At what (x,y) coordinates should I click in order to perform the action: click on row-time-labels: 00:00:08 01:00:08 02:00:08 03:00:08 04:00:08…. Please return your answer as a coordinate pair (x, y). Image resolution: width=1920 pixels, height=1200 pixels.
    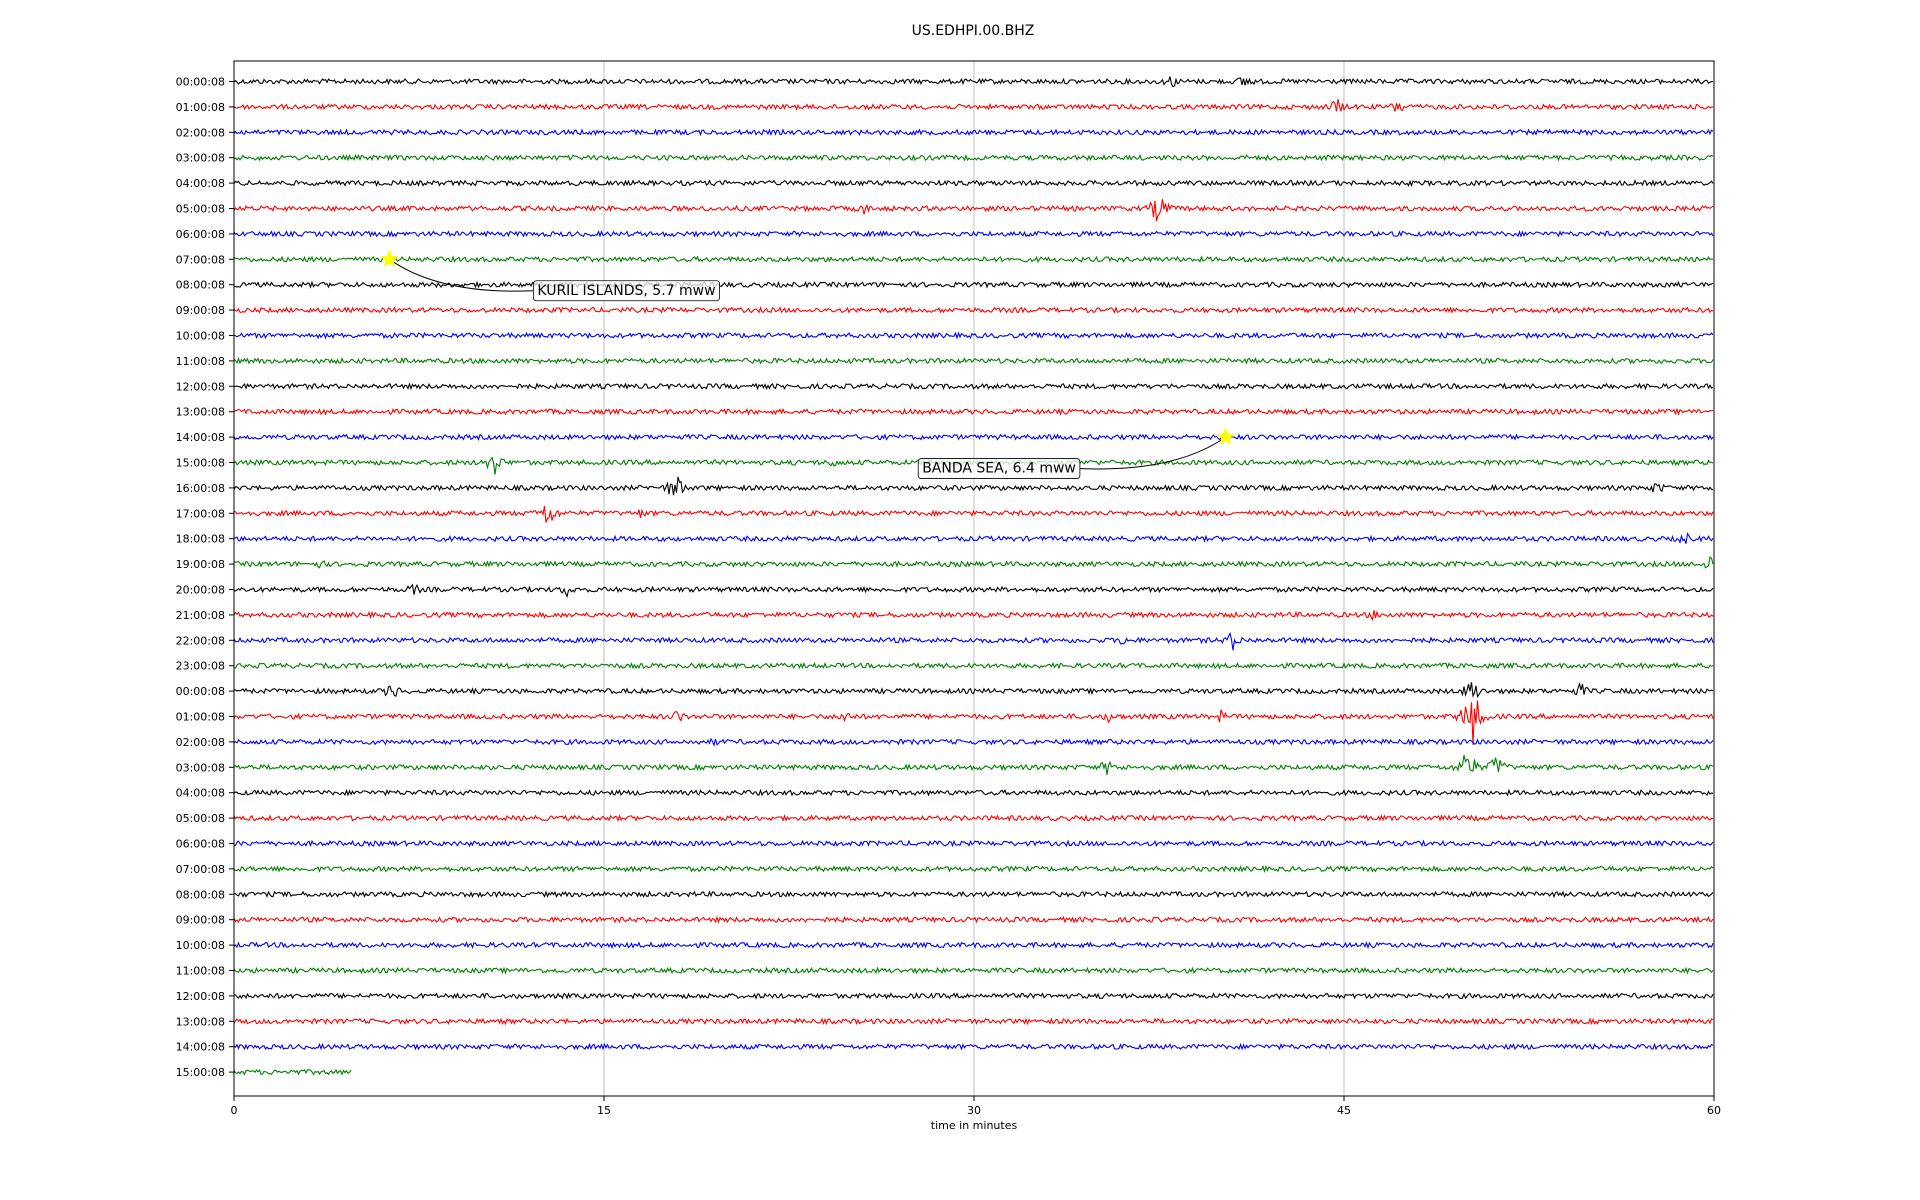
    Looking at the image, I should click on (205, 577).